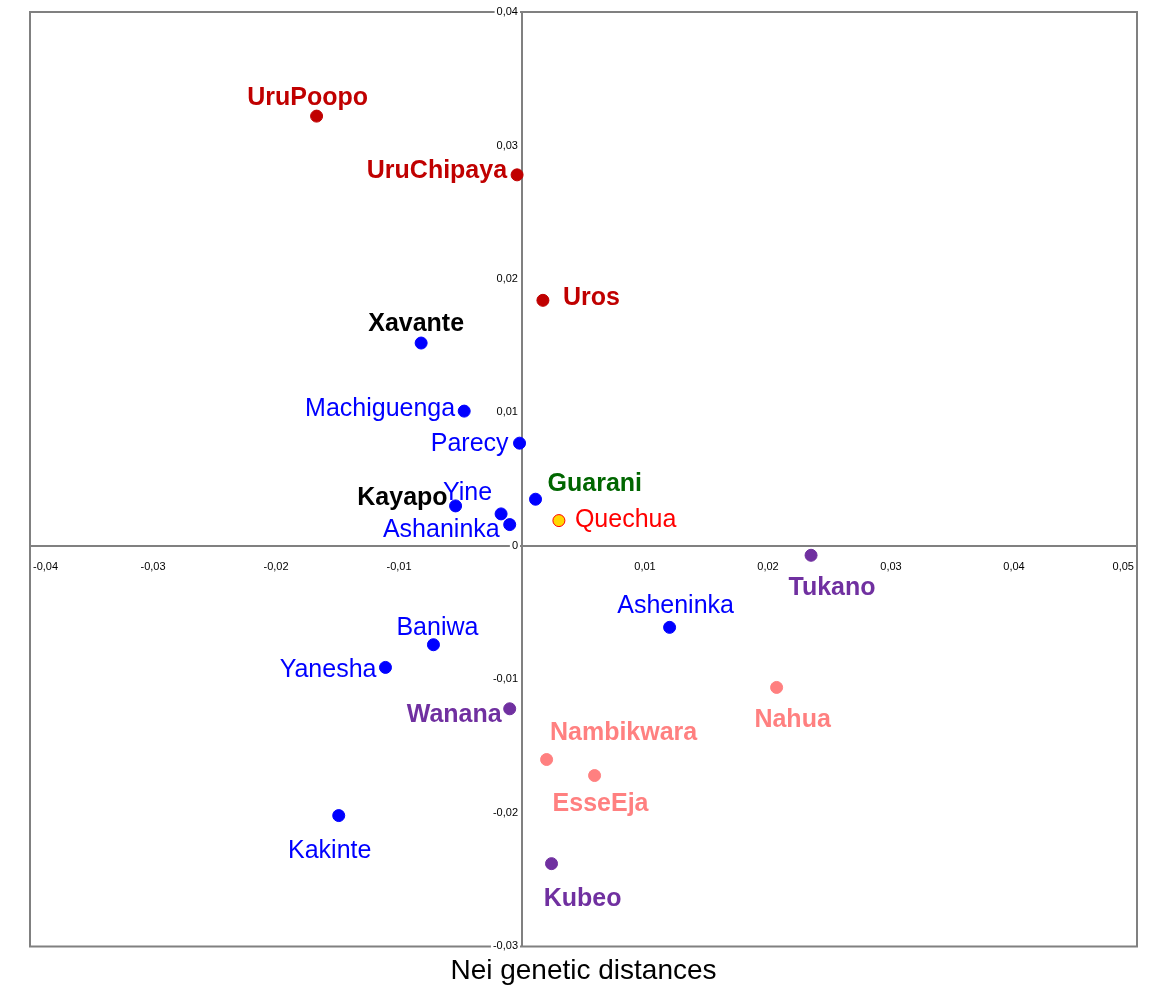 This screenshot has height=996, width=1153. Describe the element at coordinates (676, 604) in the screenshot. I see `series-label: Asheninka` at that location.